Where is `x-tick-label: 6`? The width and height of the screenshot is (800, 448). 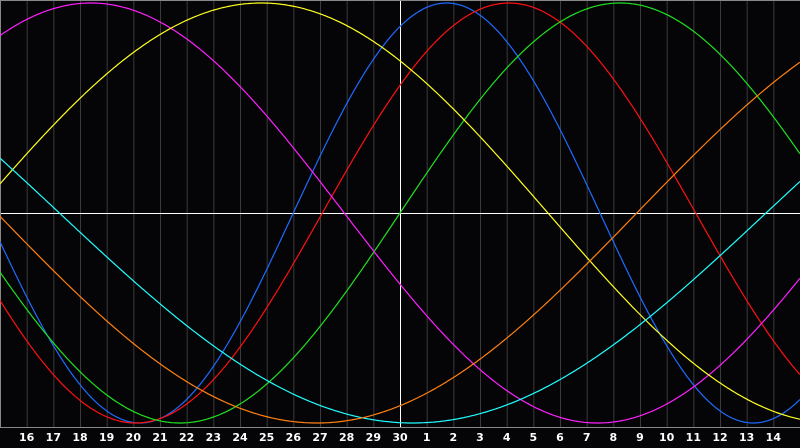 x-tick-label: 6 is located at coordinates (560, 437).